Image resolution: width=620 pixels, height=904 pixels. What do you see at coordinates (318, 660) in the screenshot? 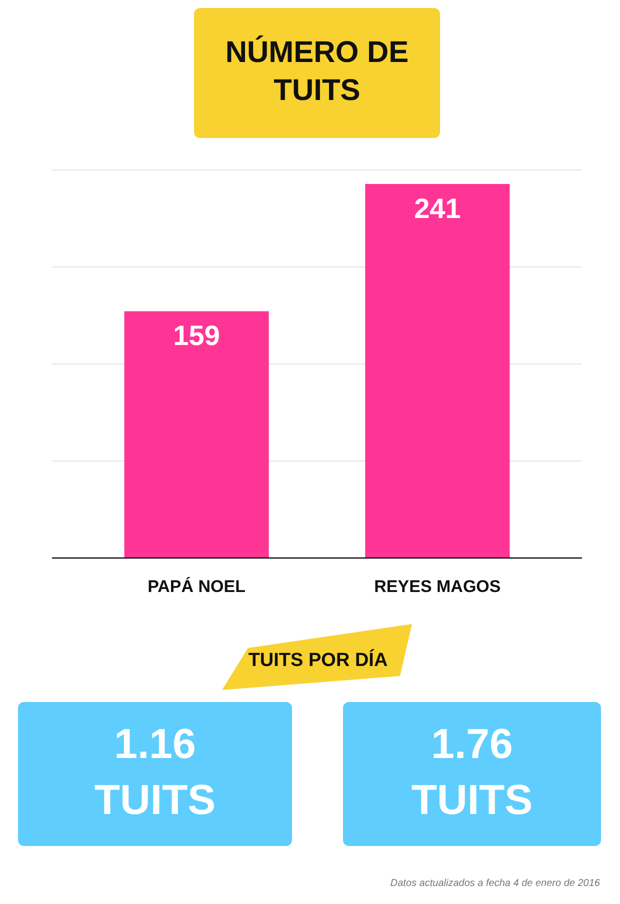
I see `text: TUITS POR DÍA` at bounding box center [318, 660].